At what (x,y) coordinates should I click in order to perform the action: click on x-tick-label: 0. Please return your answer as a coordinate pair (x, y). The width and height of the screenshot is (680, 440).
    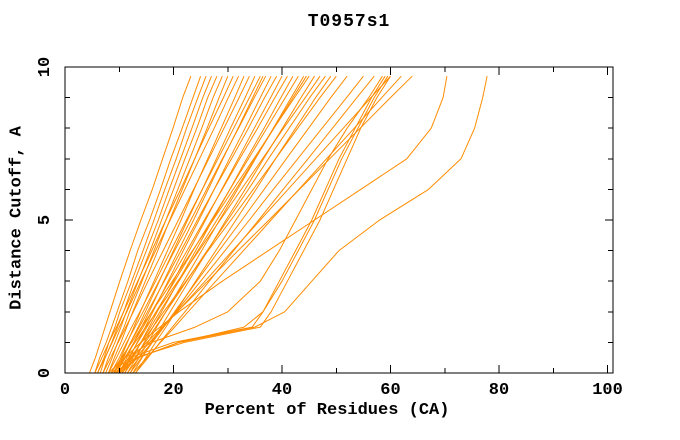
    Looking at the image, I should click on (65, 390).